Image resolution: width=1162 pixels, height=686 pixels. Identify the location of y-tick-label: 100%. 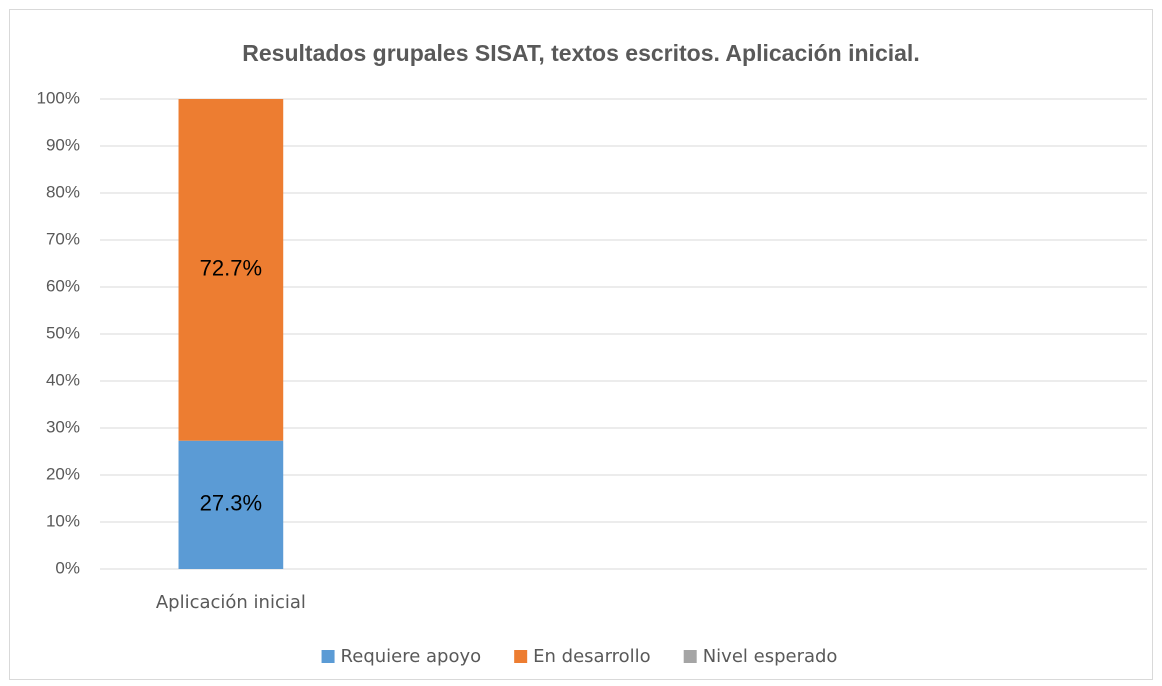
(58, 97).